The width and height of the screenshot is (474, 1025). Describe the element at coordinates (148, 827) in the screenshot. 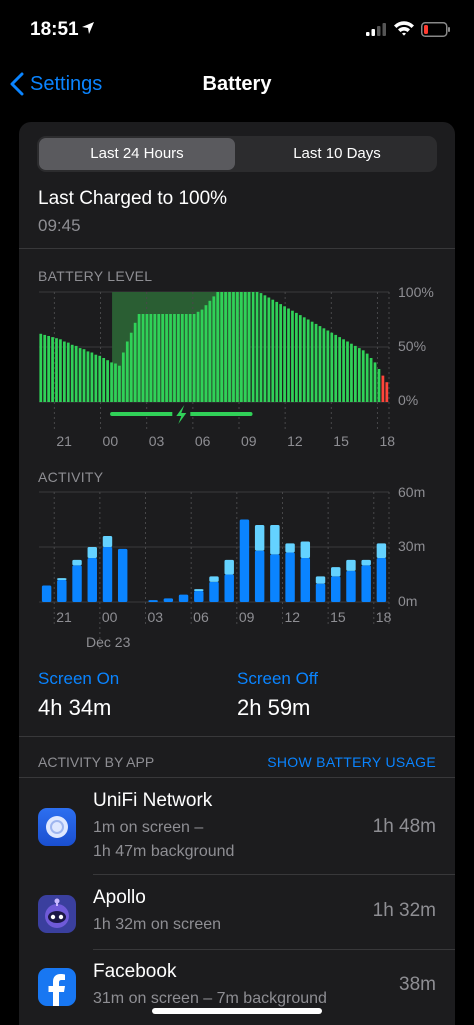

I see `app-usage-detail: 1m on screen –` at that location.